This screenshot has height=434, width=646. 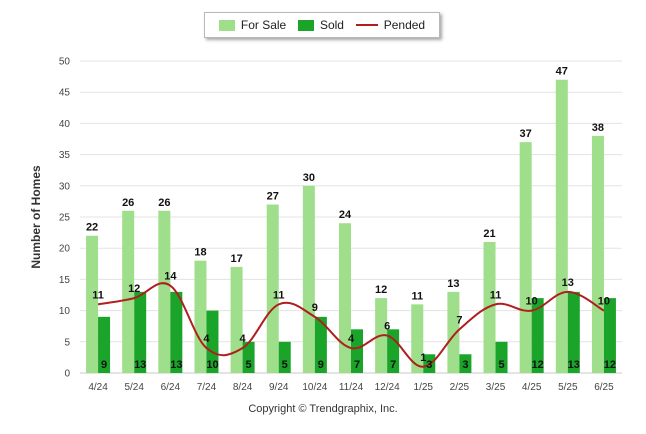 What do you see at coordinates (92, 228) in the screenshot?
I see `data-label-for-sale: 22` at bounding box center [92, 228].